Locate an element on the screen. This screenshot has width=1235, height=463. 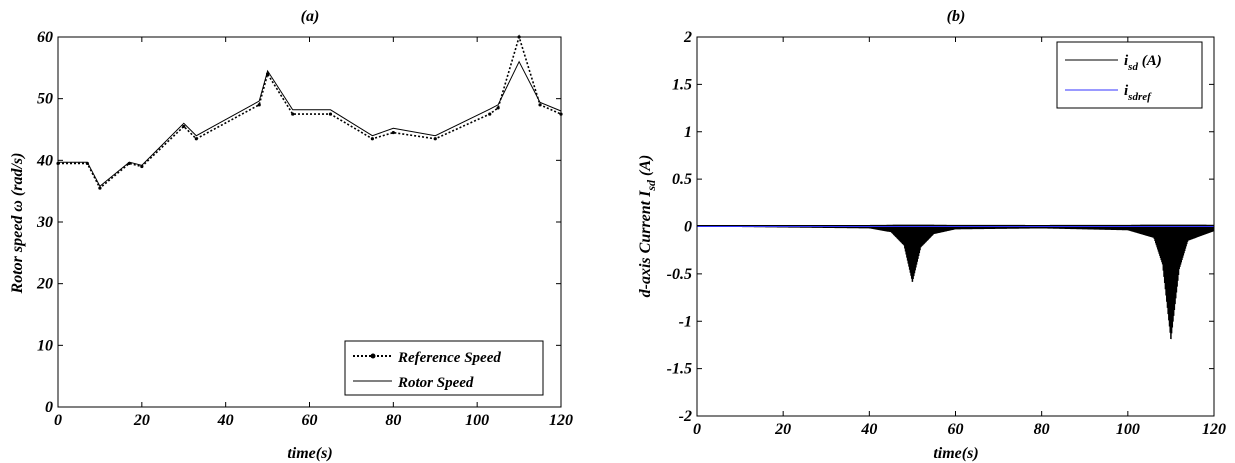
panel-b1-xtick-label: 60 is located at coordinates (956, 429).